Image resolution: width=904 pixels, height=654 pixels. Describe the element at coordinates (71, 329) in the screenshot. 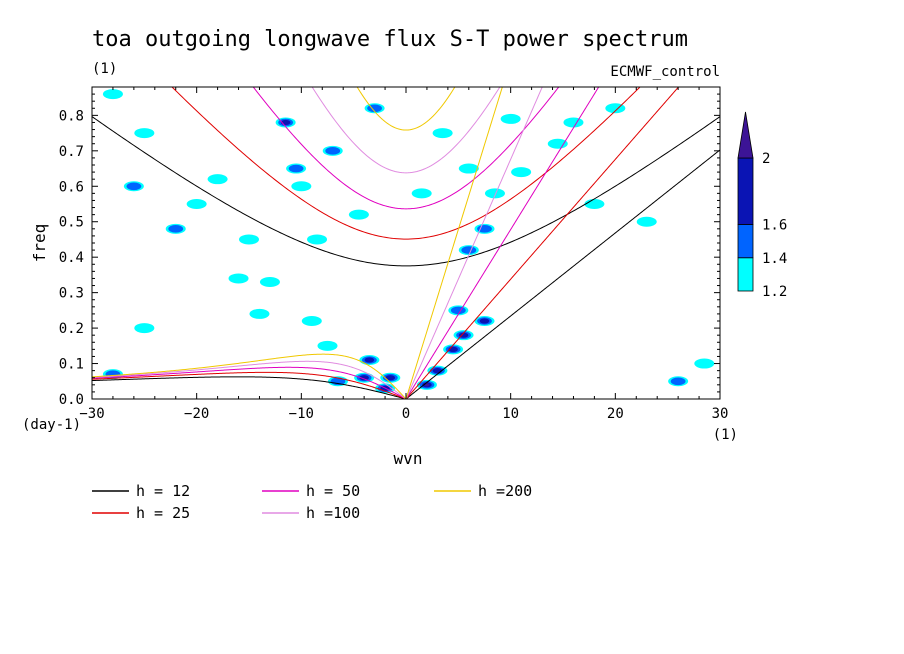

I see `y-tick-label: 0.2` at that location.